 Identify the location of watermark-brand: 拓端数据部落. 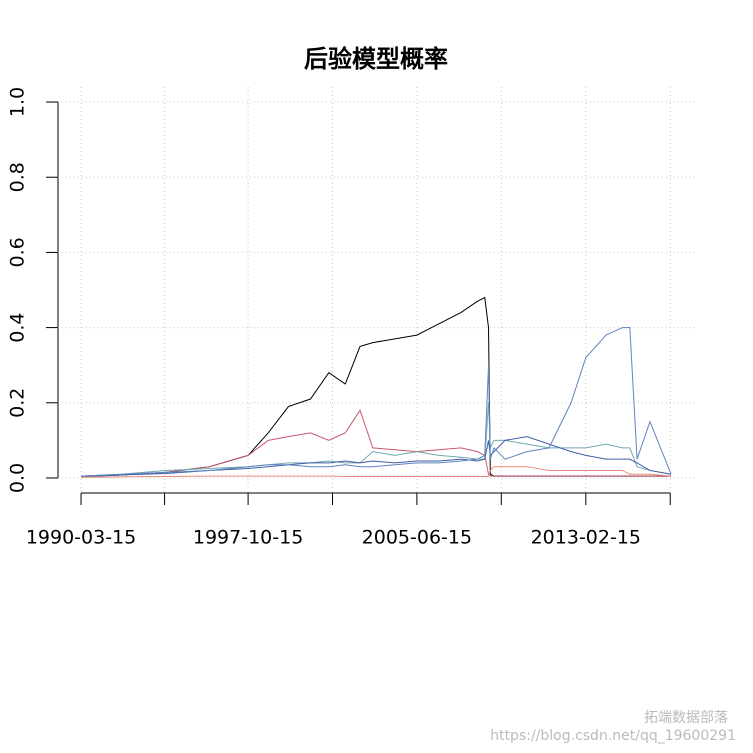
(686, 718).